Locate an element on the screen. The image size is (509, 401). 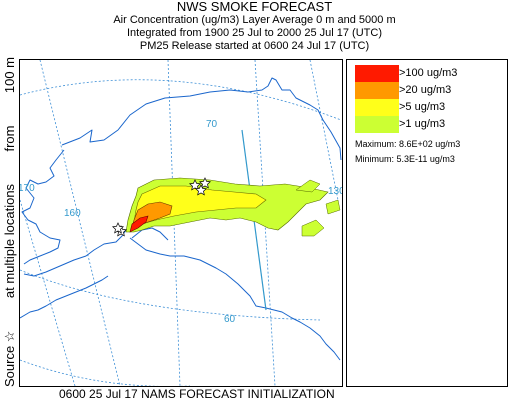
longitude-140-line is located at coordinates (265, 223).